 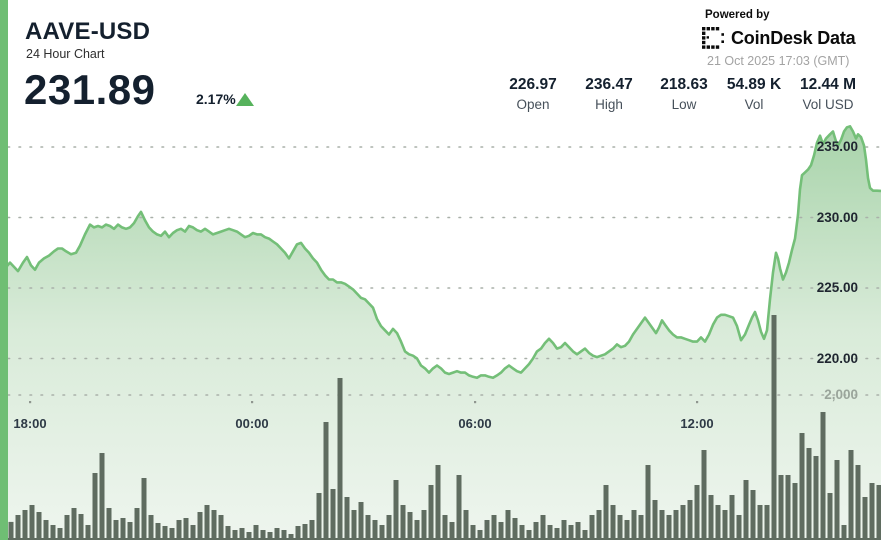 I want to click on stat-label: Low, so click(x=684, y=104).